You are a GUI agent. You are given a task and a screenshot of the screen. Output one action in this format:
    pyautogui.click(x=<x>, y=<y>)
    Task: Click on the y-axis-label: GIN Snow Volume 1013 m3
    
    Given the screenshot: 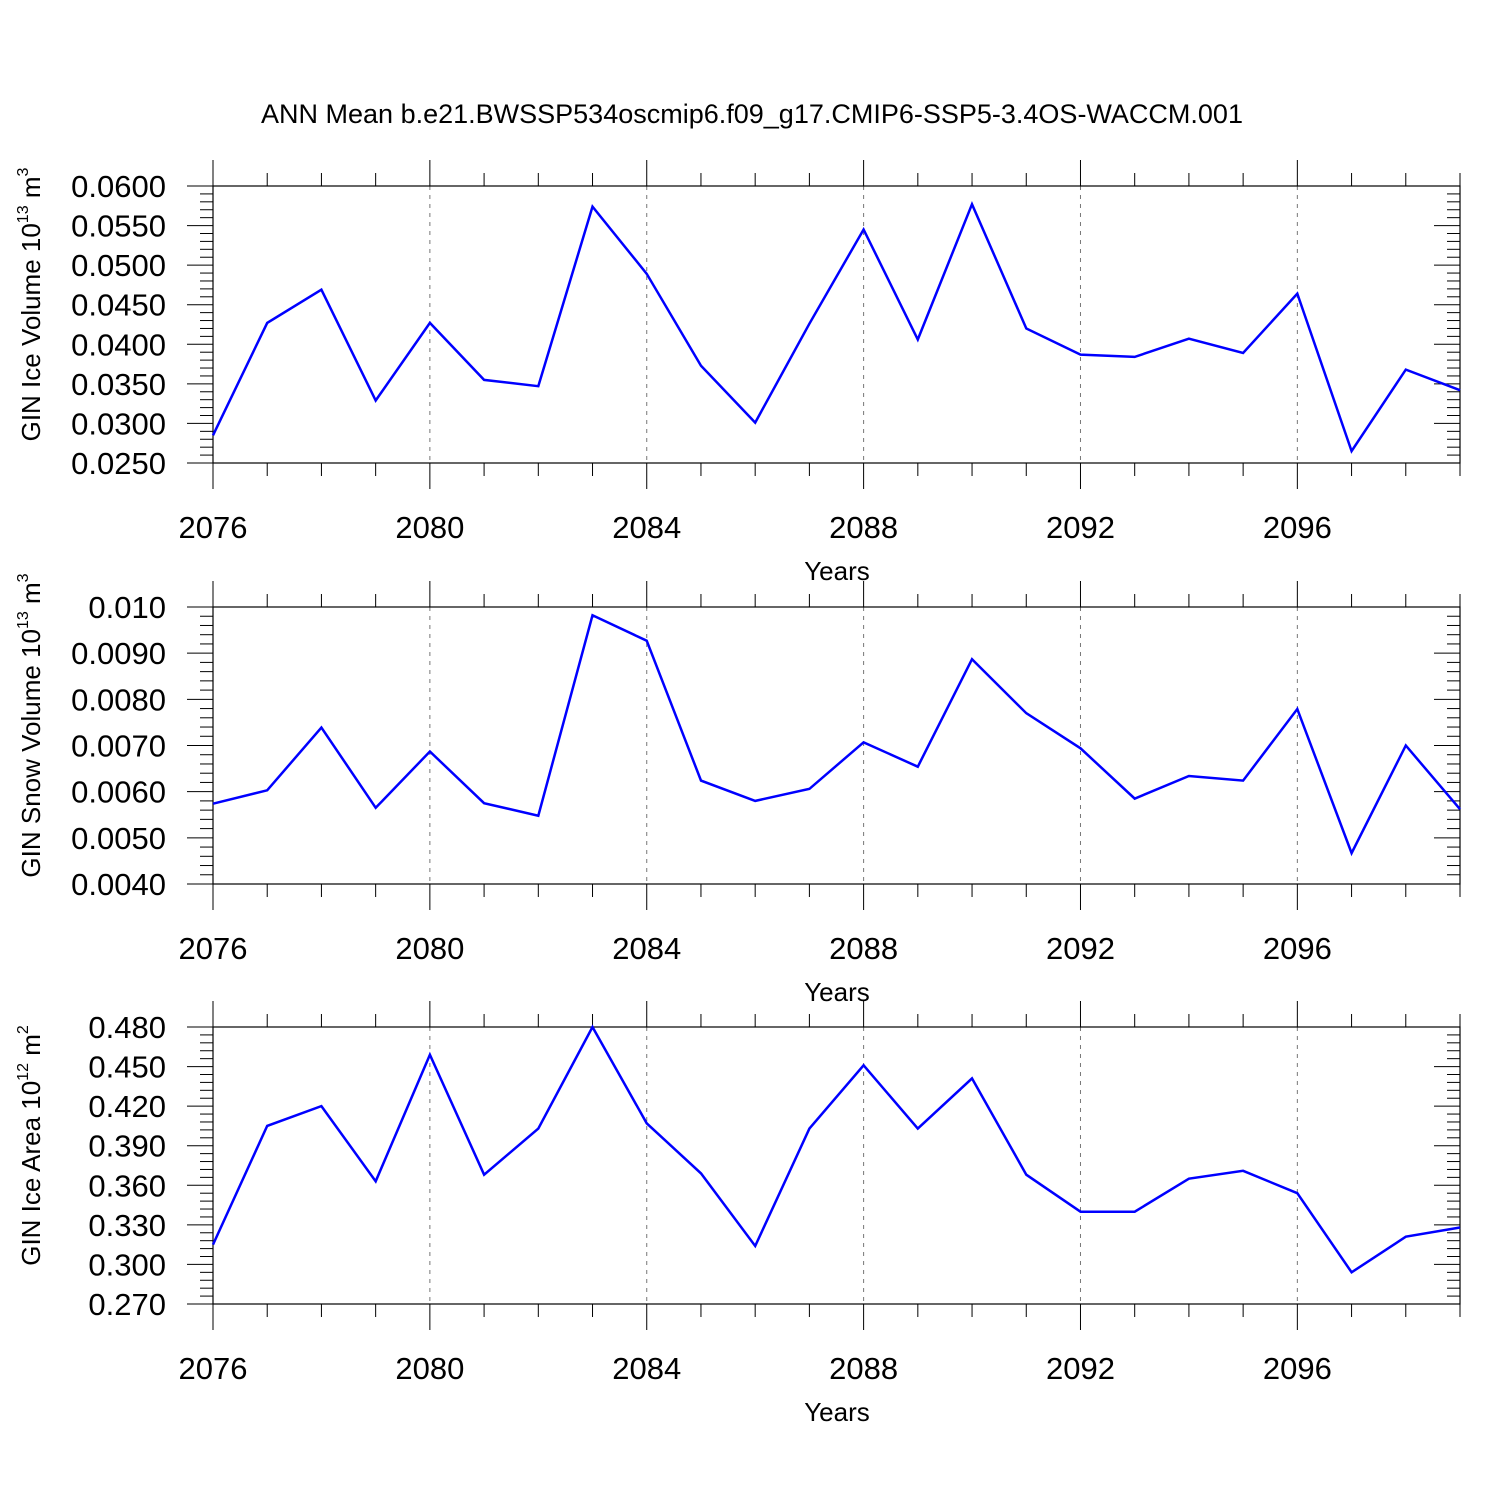 What is the action you would take?
    pyautogui.click(x=30, y=725)
    